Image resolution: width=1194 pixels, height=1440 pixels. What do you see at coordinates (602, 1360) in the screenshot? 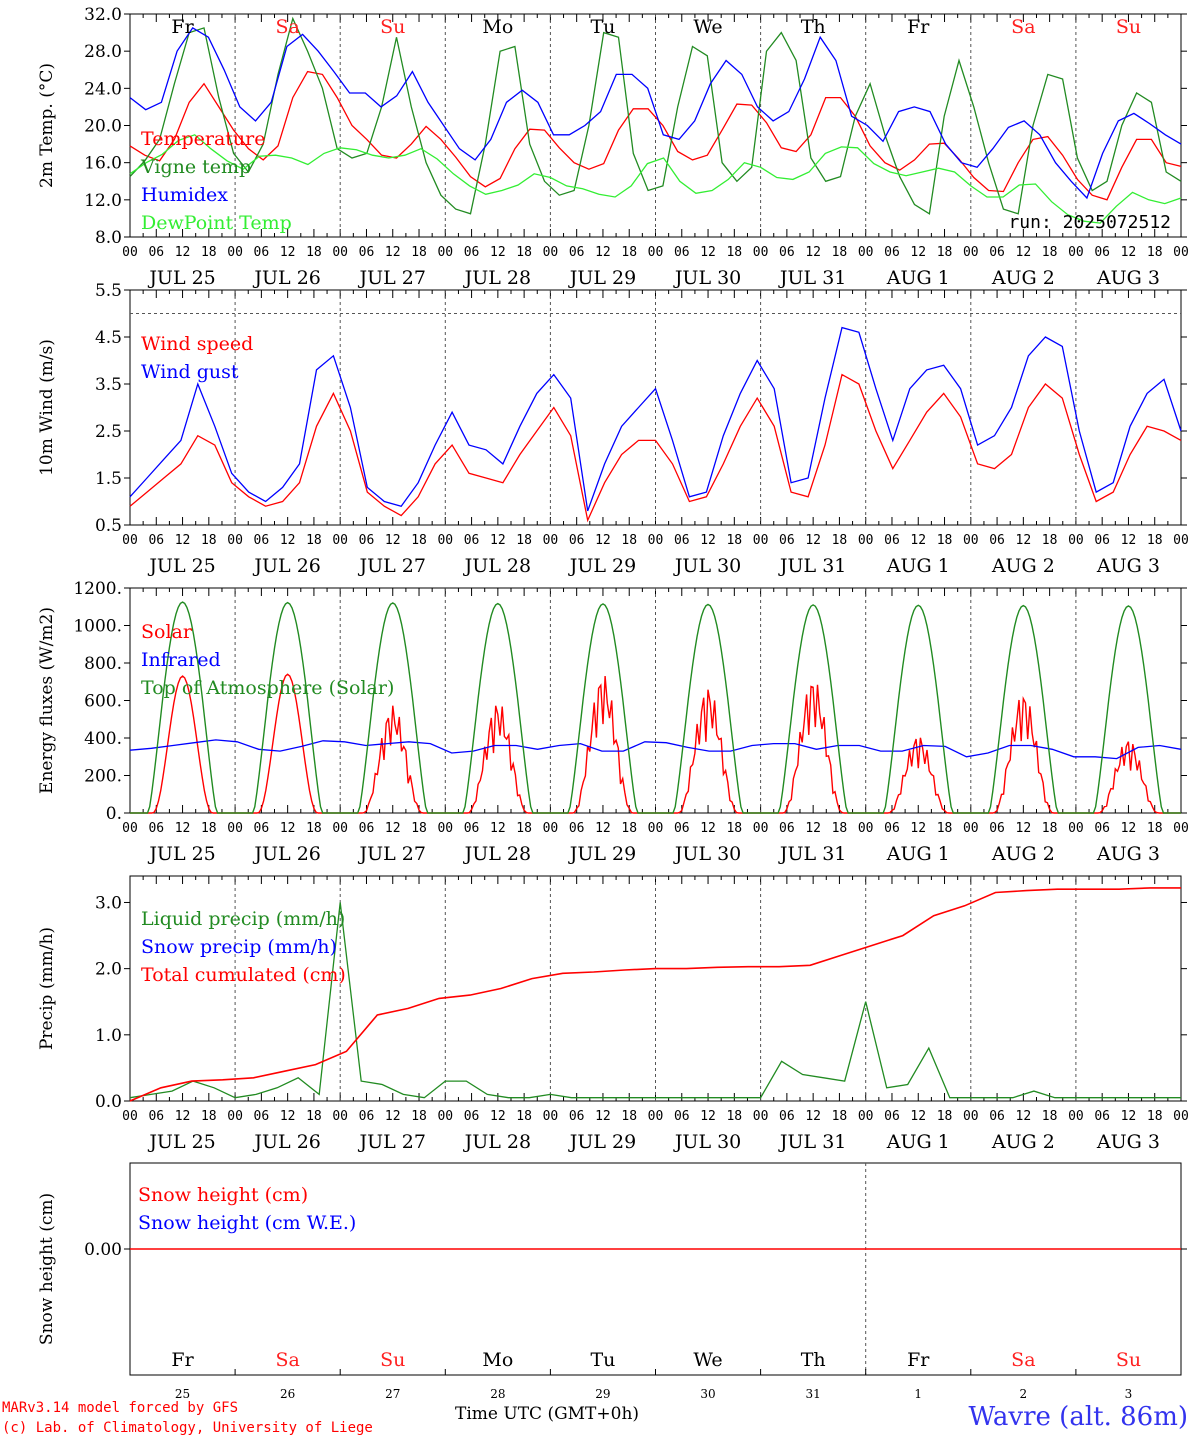
I see `weekday-label-bottom: Tu` at bounding box center [602, 1360].